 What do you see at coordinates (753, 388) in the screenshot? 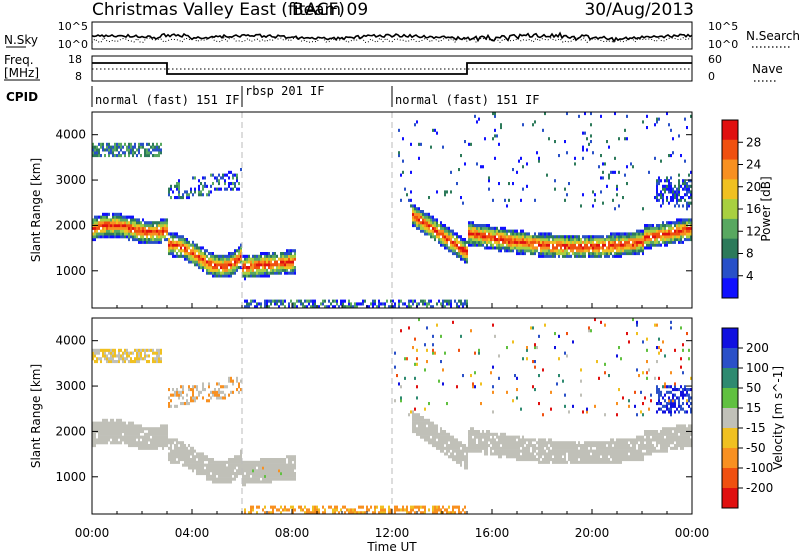
I see `colorbar-tick-label: 50` at bounding box center [753, 388].